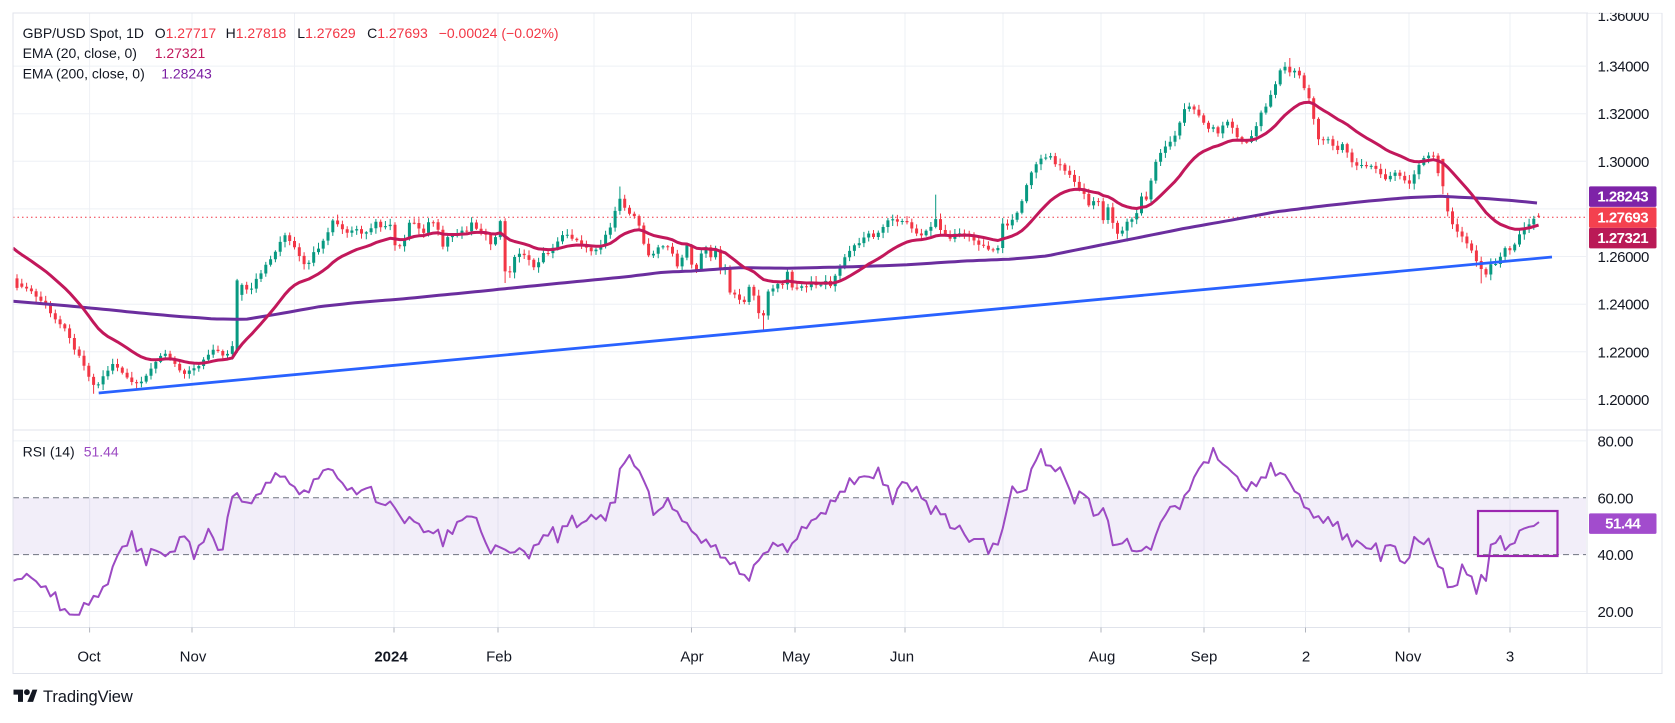 This screenshot has width=1675, height=723. I want to click on svg-text: EMA (20, close, 0), so click(80, 53).